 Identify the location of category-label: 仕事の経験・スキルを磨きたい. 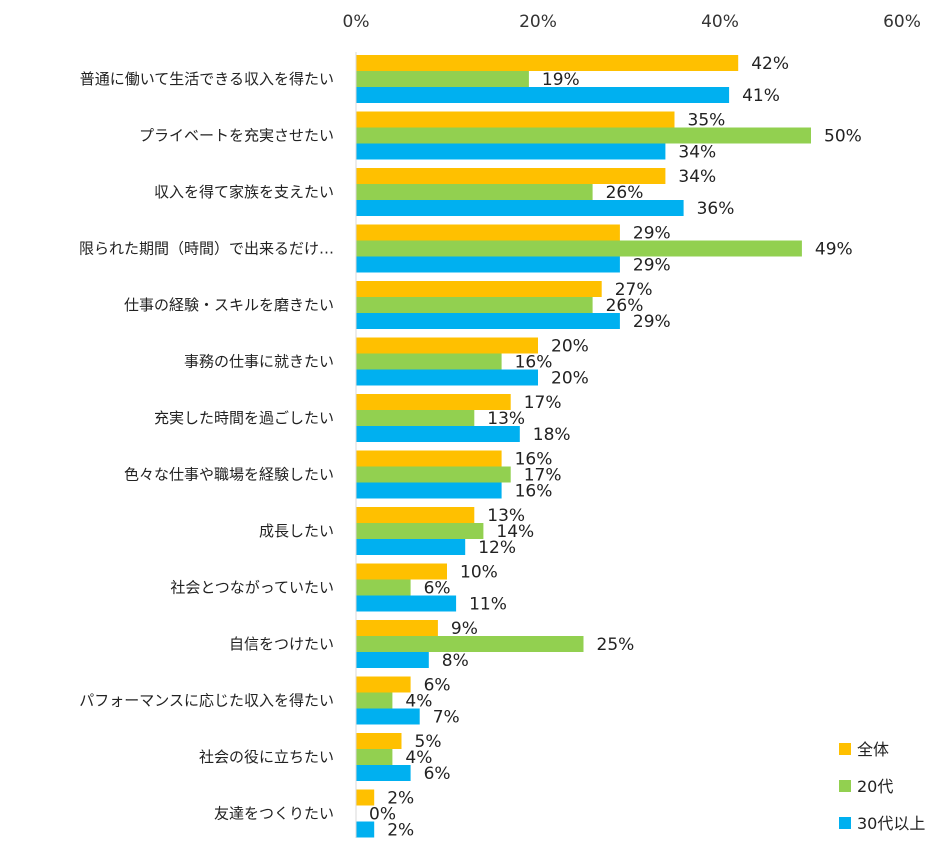
(229, 305).